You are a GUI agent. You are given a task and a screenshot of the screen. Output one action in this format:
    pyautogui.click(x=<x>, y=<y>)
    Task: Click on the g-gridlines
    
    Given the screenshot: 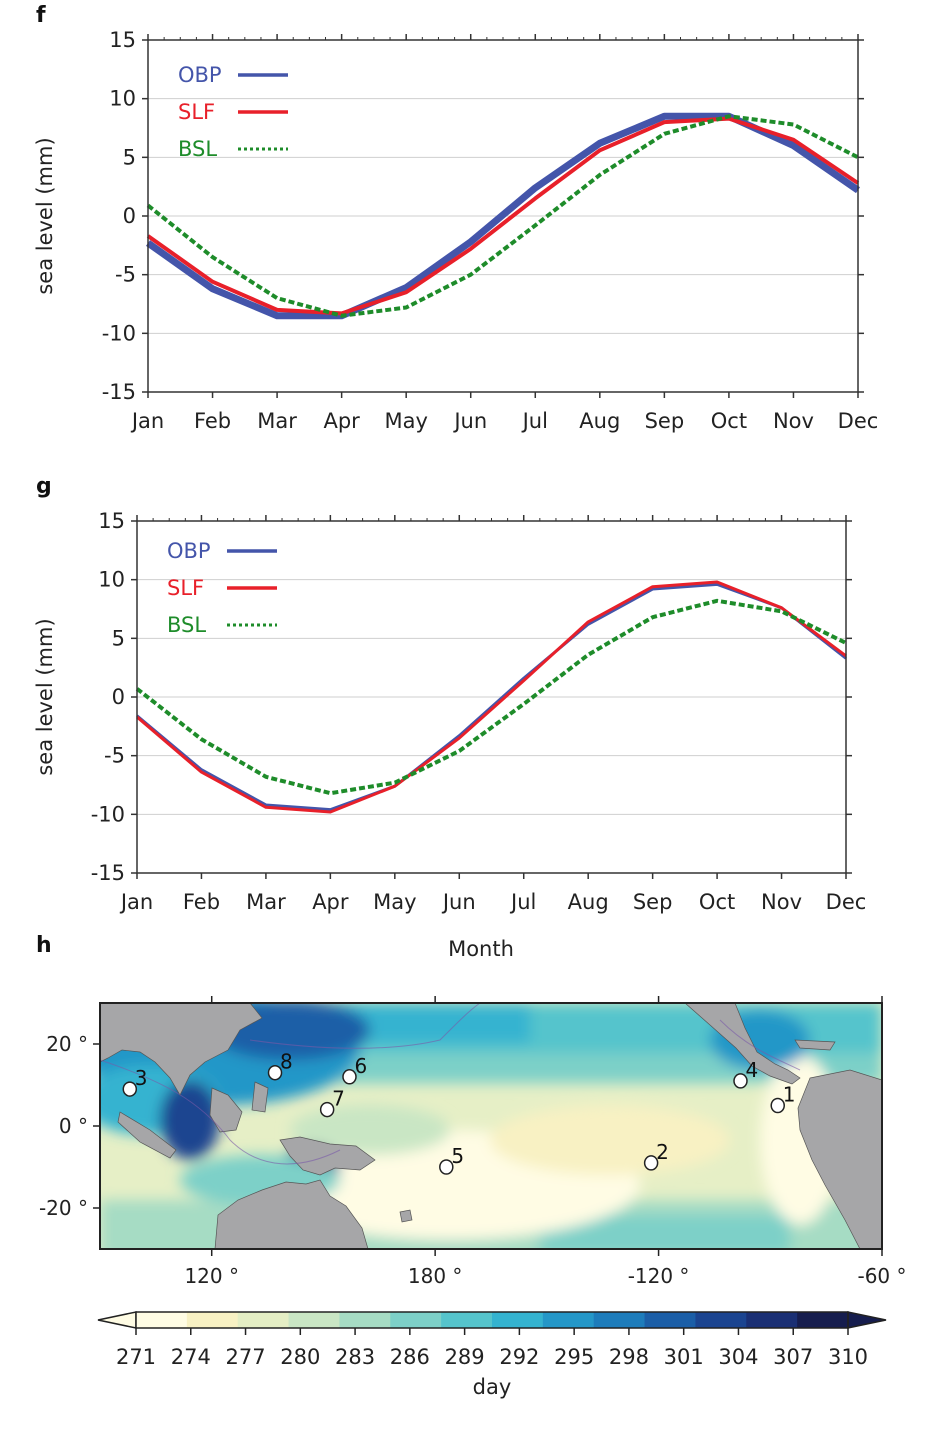 What is the action you would take?
    pyautogui.click(x=491, y=697)
    